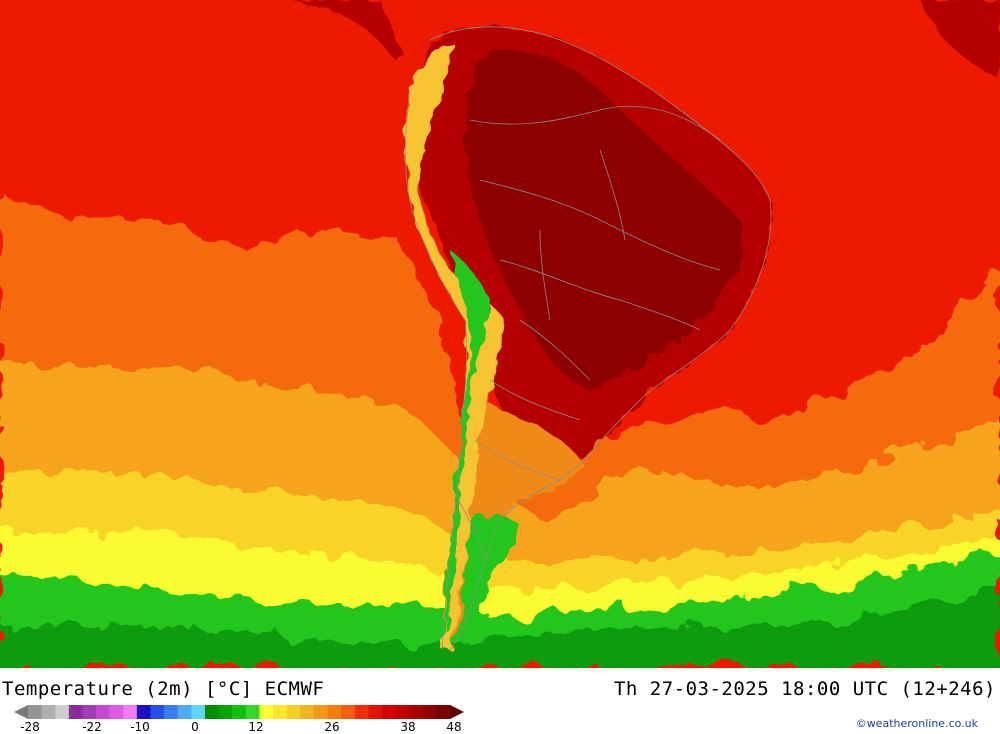 This screenshot has width=1000, height=734. What do you see at coordinates (347, 30) in the screenshot?
I see `central-america-landmass` at bounding box center [347, 30].